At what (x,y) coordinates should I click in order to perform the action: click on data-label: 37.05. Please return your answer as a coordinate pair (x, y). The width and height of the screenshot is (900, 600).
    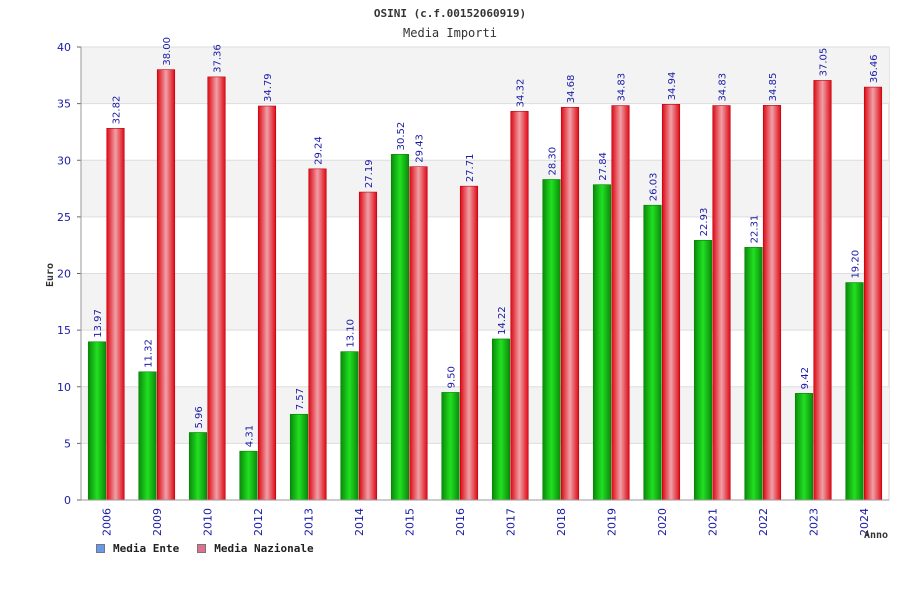
    Looking at the image, I should click on (824, 62).